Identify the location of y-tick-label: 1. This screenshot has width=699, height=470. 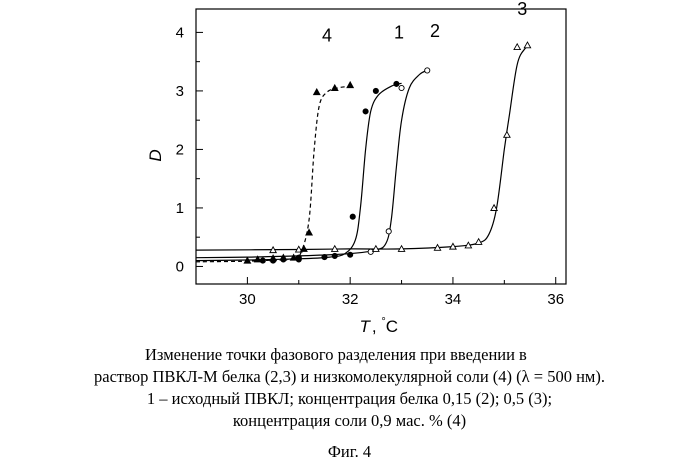
(180, 208).